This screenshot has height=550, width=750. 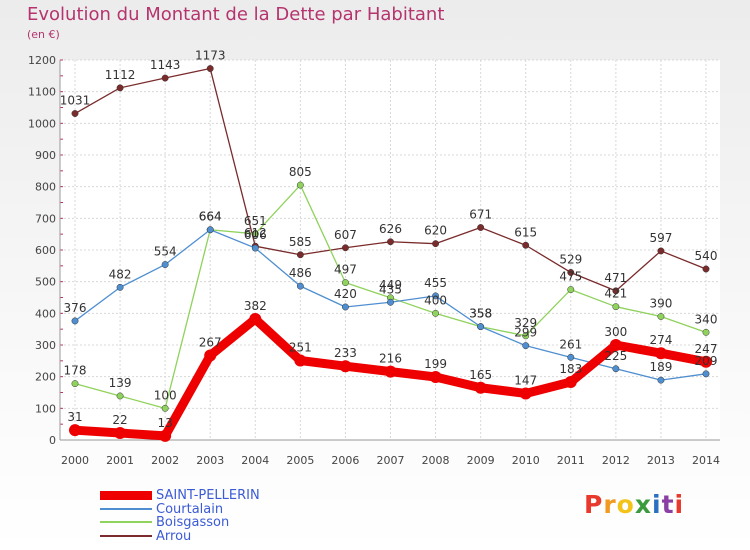 I want to click on x-tick-label: 2001, so click(x=120, y=460).